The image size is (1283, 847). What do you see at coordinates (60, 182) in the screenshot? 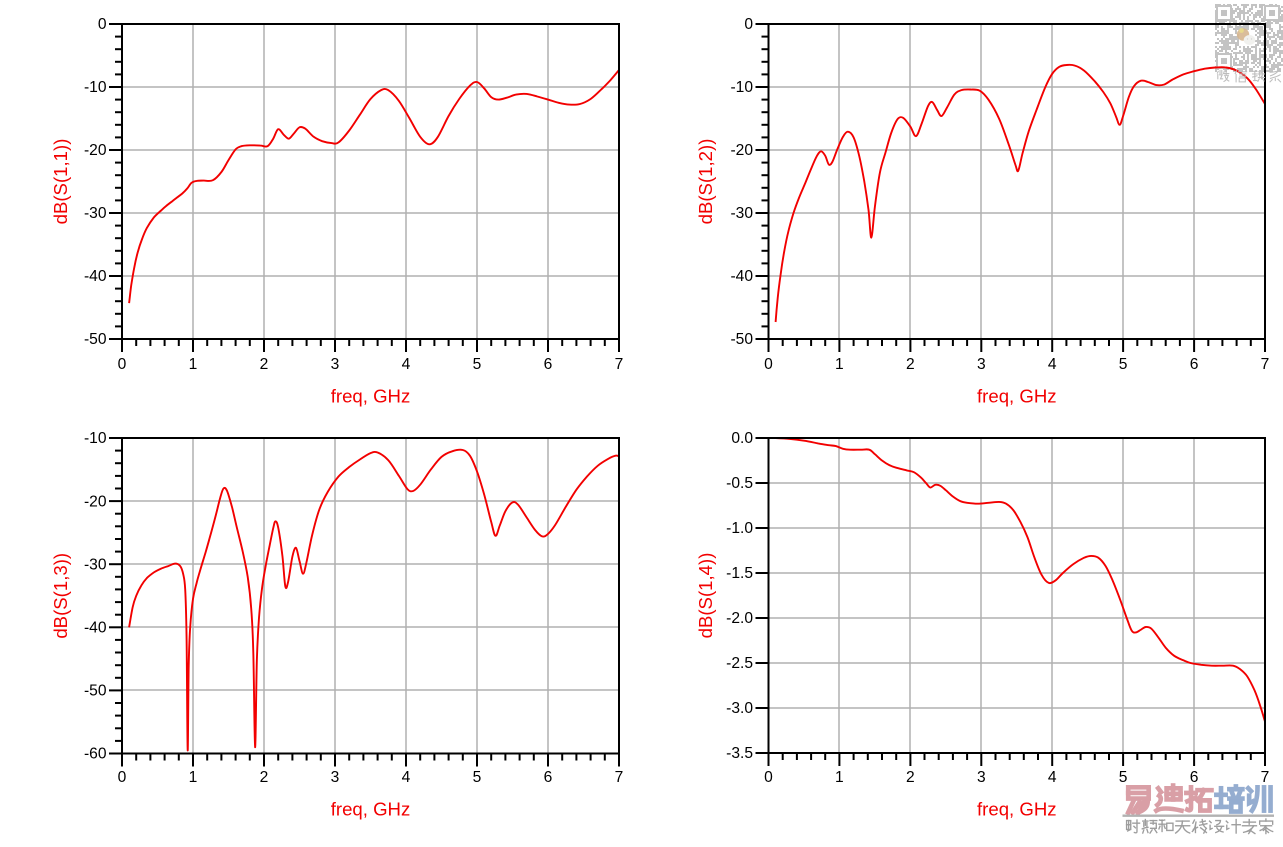
I see `svg-text: dB(S(1,1))` at bounding box center [60, 182].